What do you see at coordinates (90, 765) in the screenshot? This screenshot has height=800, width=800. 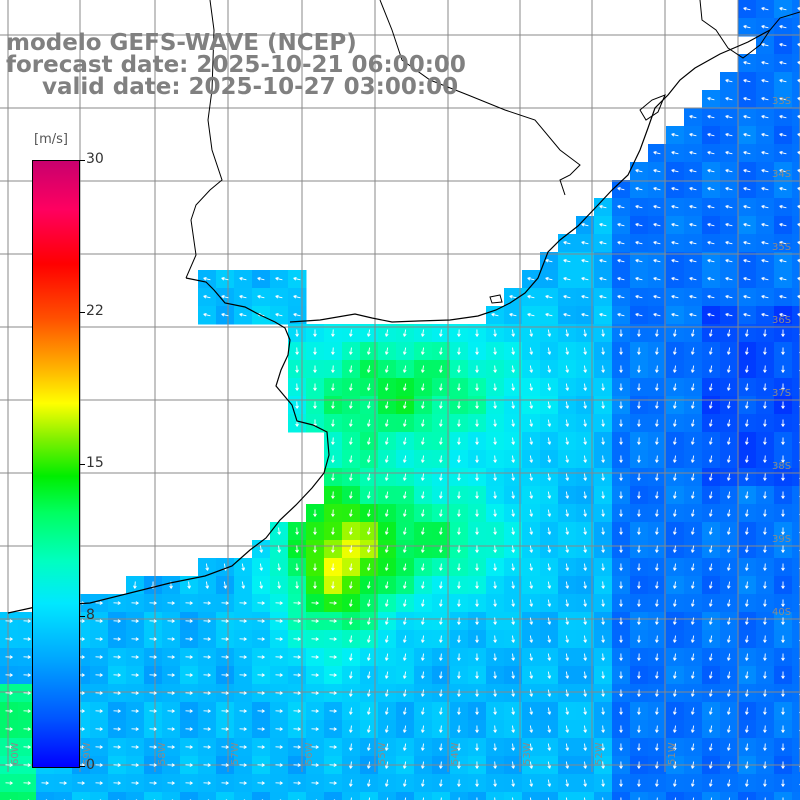 I see `colorbar-tick-label: 0` at bounding box center [90, 765].